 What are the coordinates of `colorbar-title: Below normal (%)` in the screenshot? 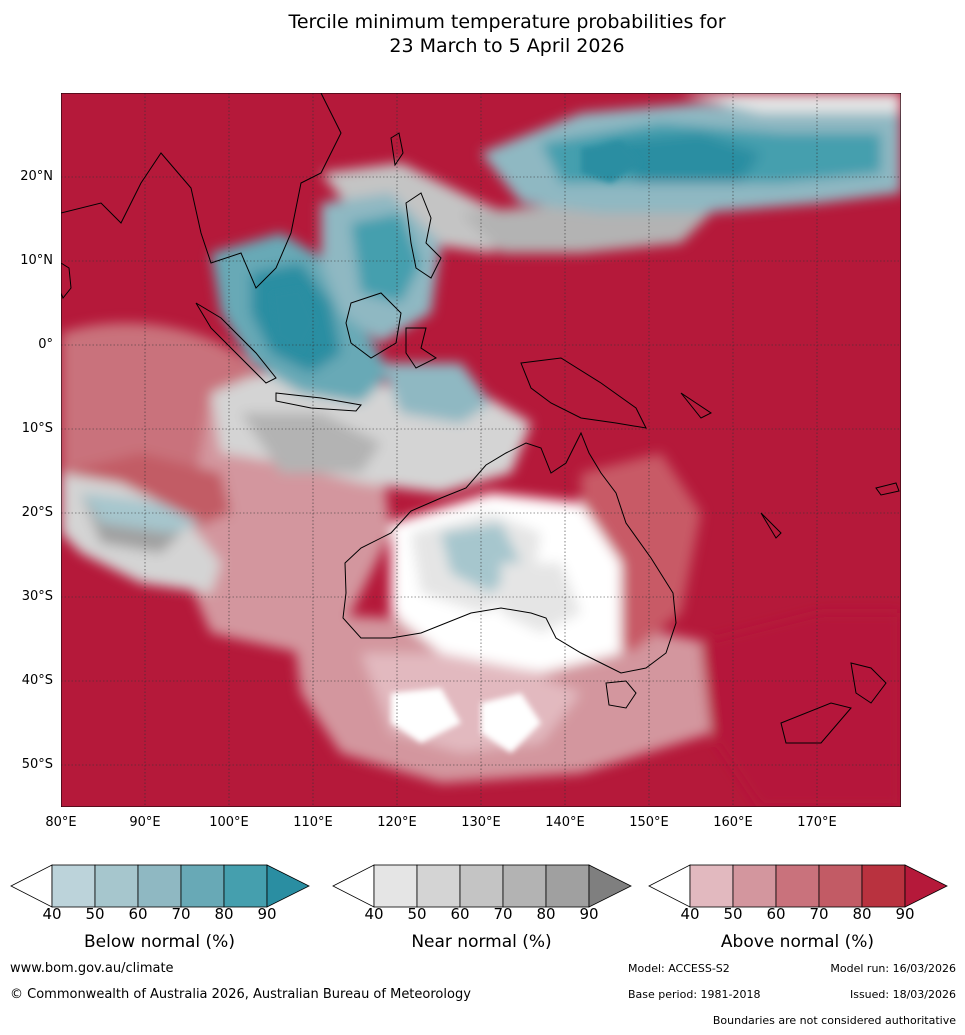 It's located at (159, 942).